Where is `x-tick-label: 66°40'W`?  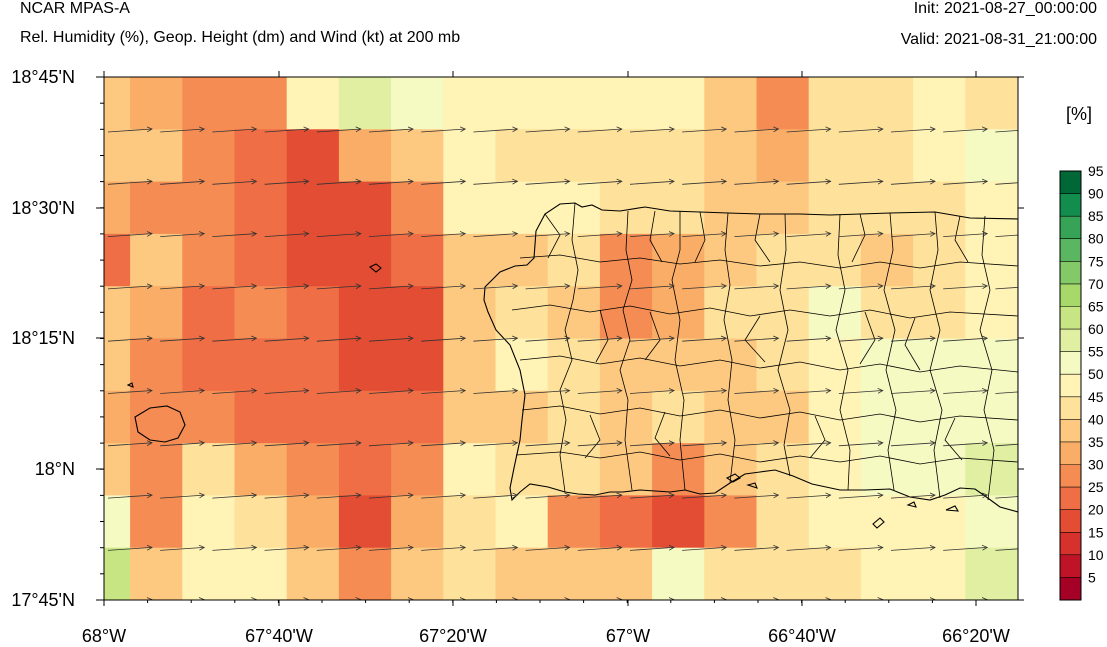
x-tick-label: 66°40'W is located at coordinates (802, 636).